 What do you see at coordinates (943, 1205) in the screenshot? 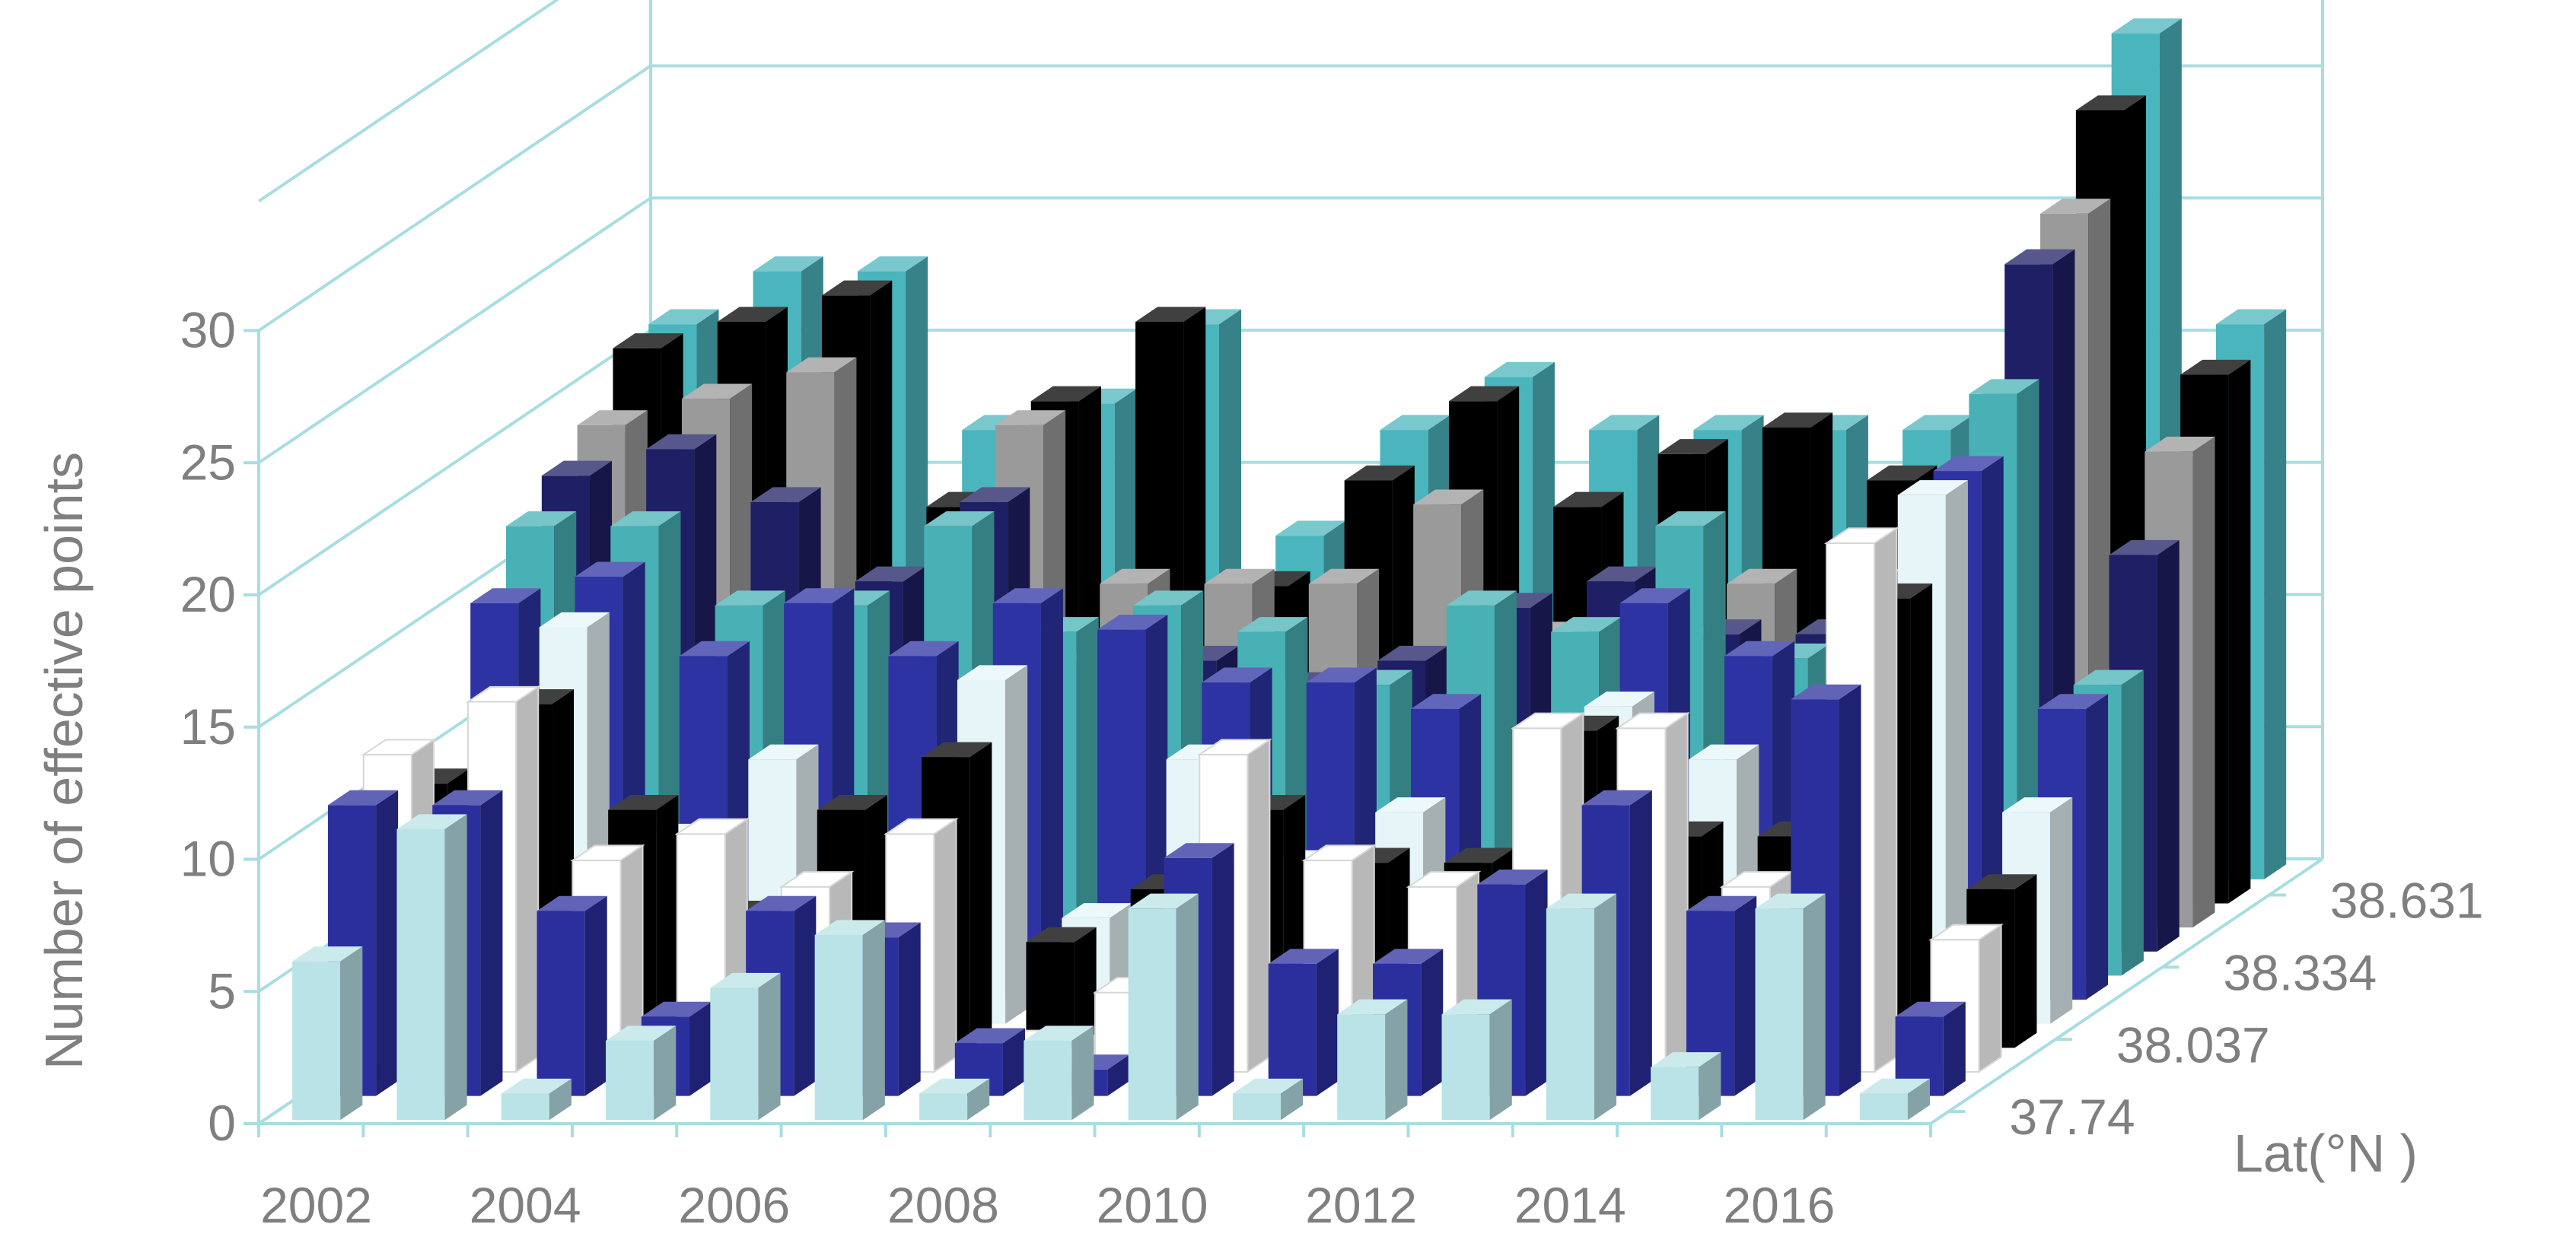
I see `x-tick-label-2008: 2008` at bounding box center [943, 1205].